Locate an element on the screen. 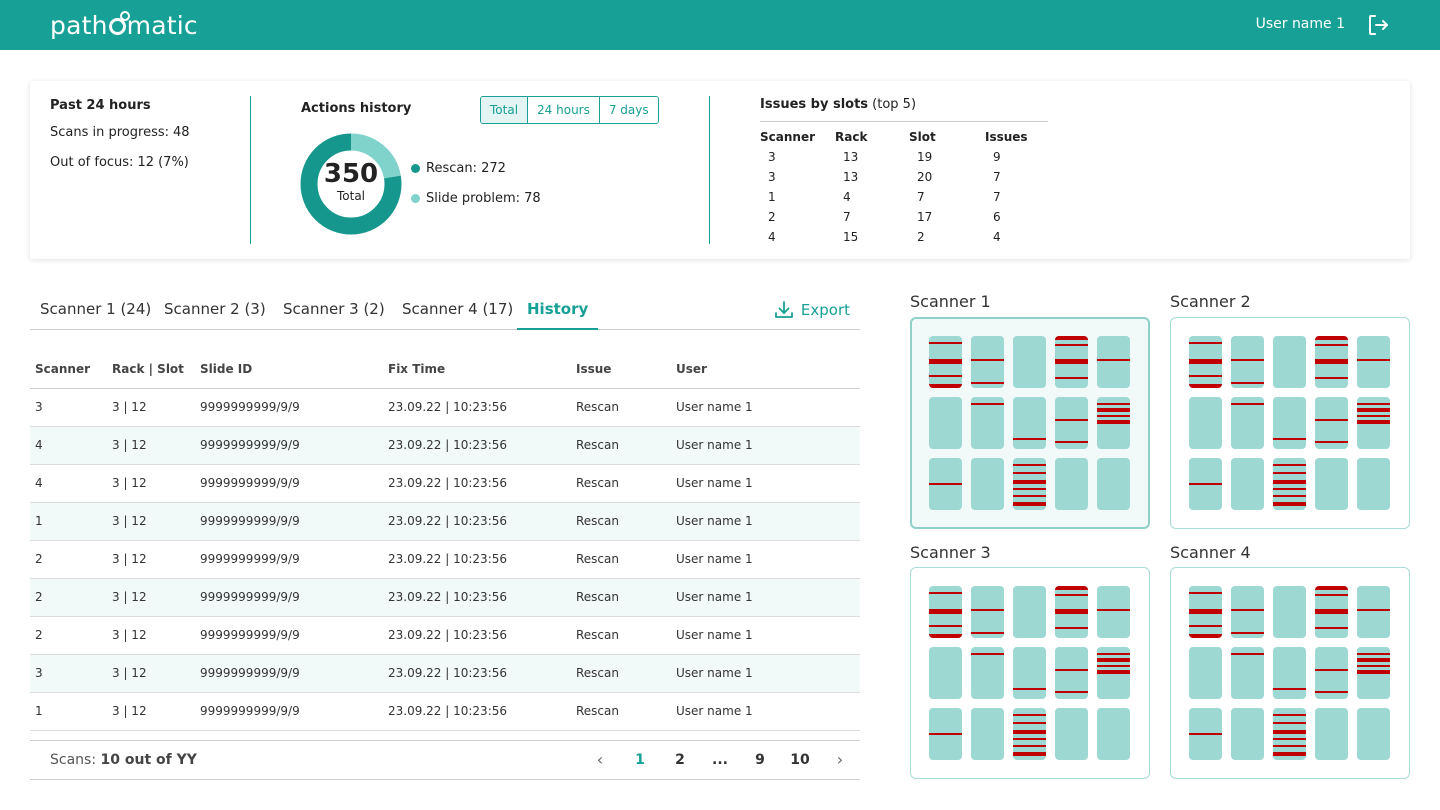 The image size is (1440, 810). col-slide-id: Slide ID is located at coordinates (294, 369).